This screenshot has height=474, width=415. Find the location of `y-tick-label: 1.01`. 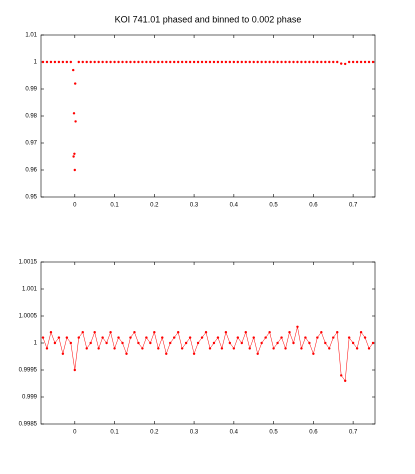

y-tick-label: 1.01 is located at coordinates (31, 36).